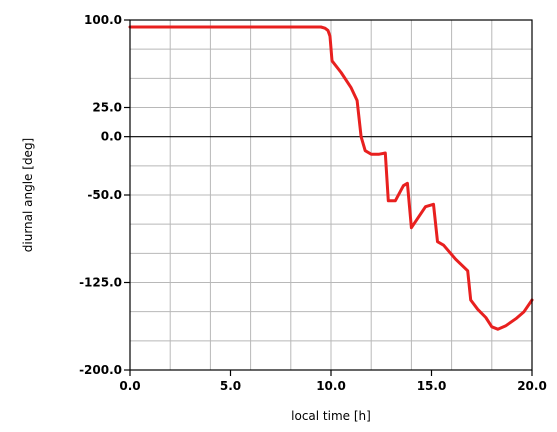 The image size is (557, 432). I want to click on y-tick-label: 0.0, so click(111, 137).